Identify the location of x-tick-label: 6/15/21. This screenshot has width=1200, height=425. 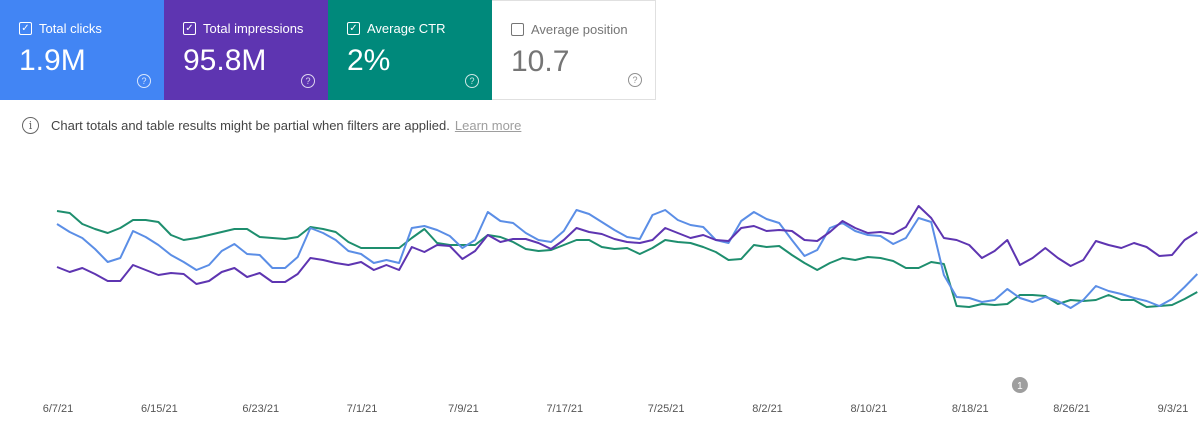
(159, 409).